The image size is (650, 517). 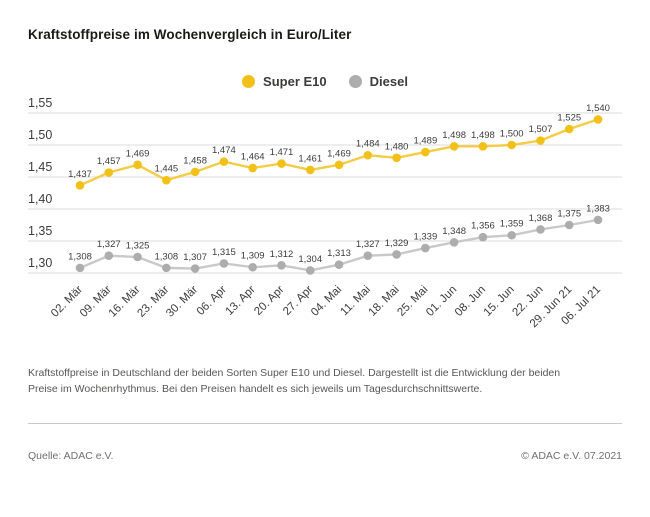 I want to click on svg-text: 08. Jun, so click(x=470, y=301).